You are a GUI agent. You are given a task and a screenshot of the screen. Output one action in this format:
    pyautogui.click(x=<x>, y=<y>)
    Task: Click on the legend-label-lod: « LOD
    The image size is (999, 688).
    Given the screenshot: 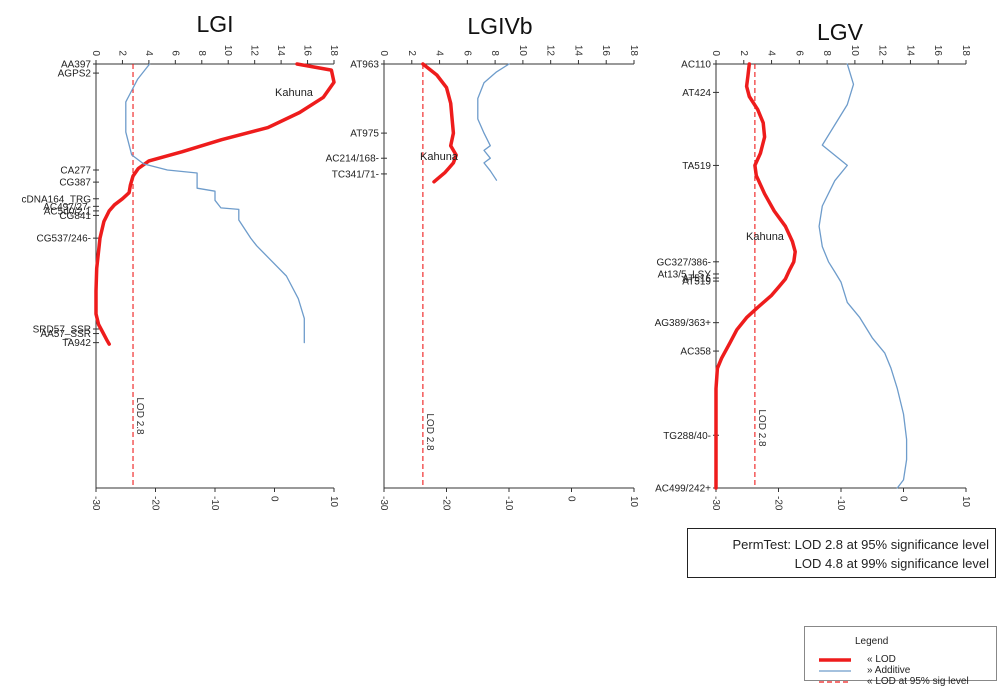 What is the action you would take?
    pyautogui.click(x=881, y=659)
    